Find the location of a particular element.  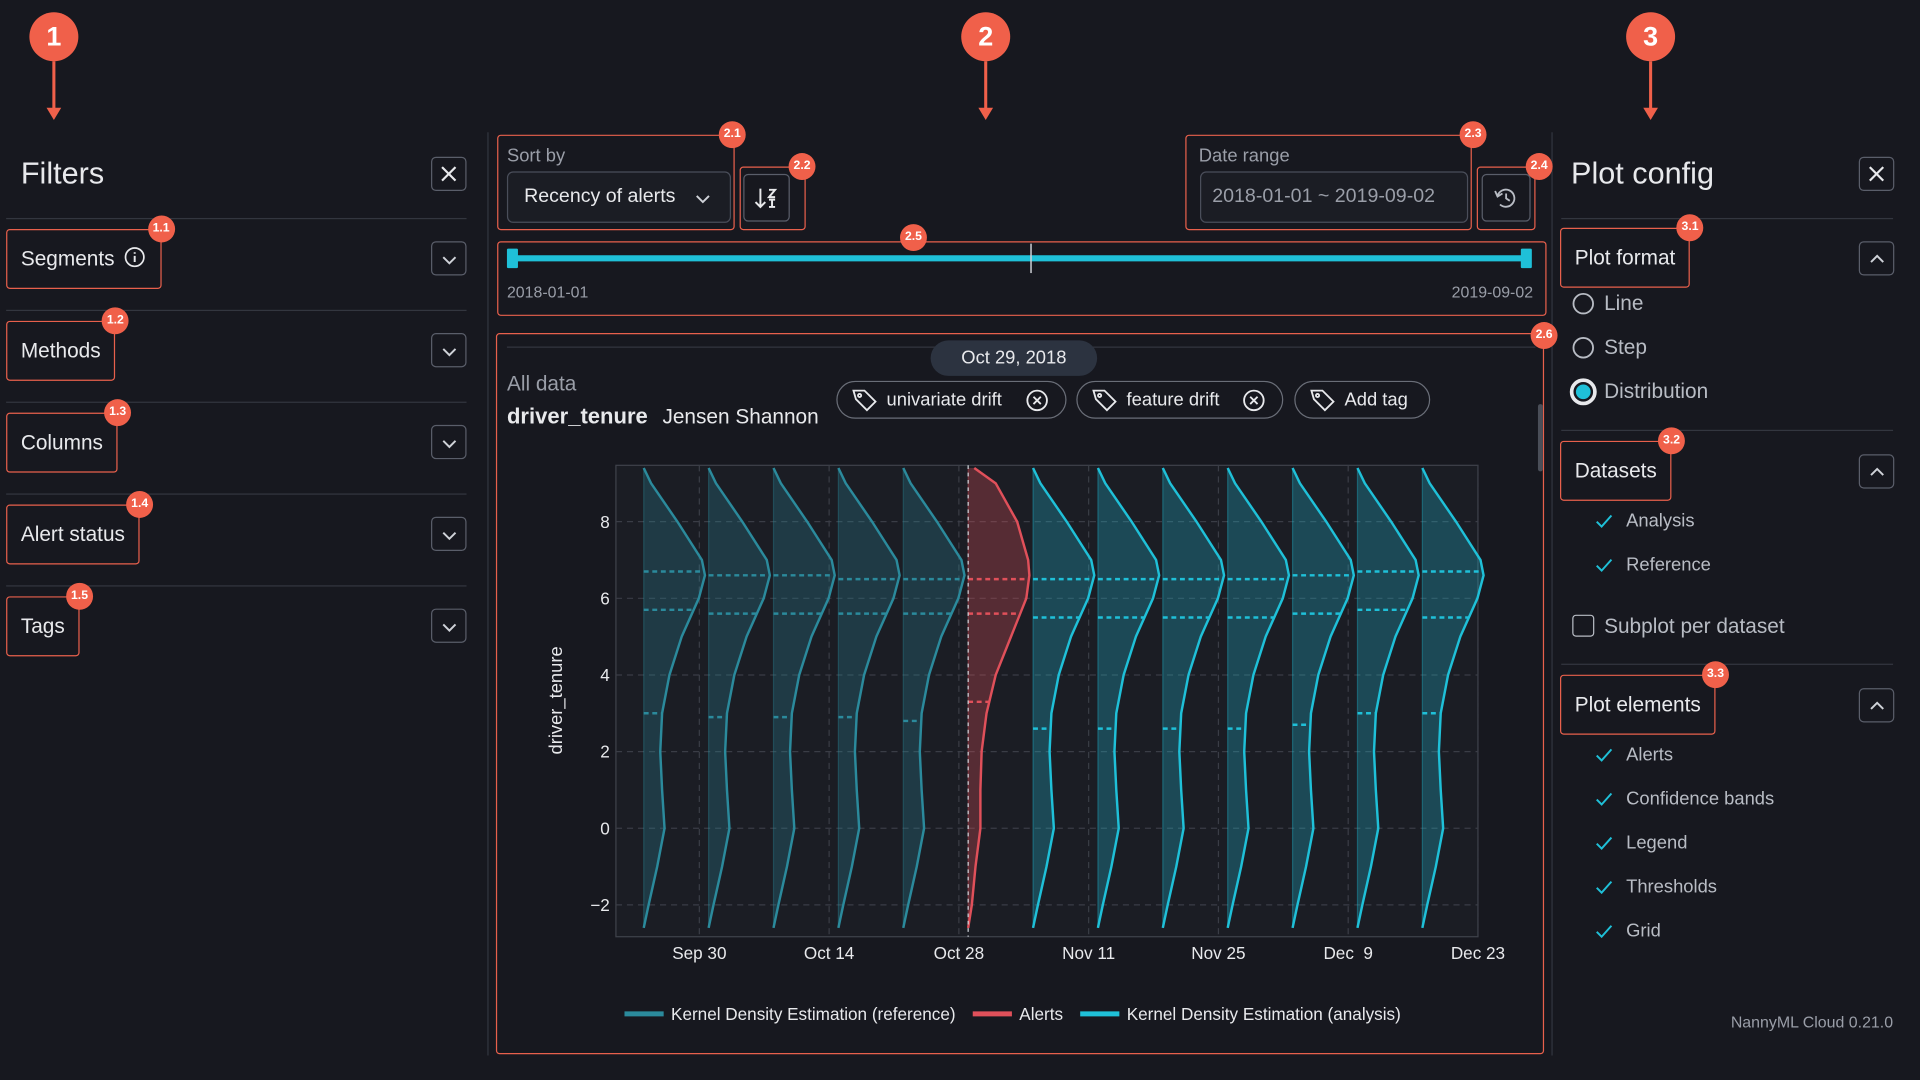

filter-label-text: Columns is located at coordinates (61, 443).